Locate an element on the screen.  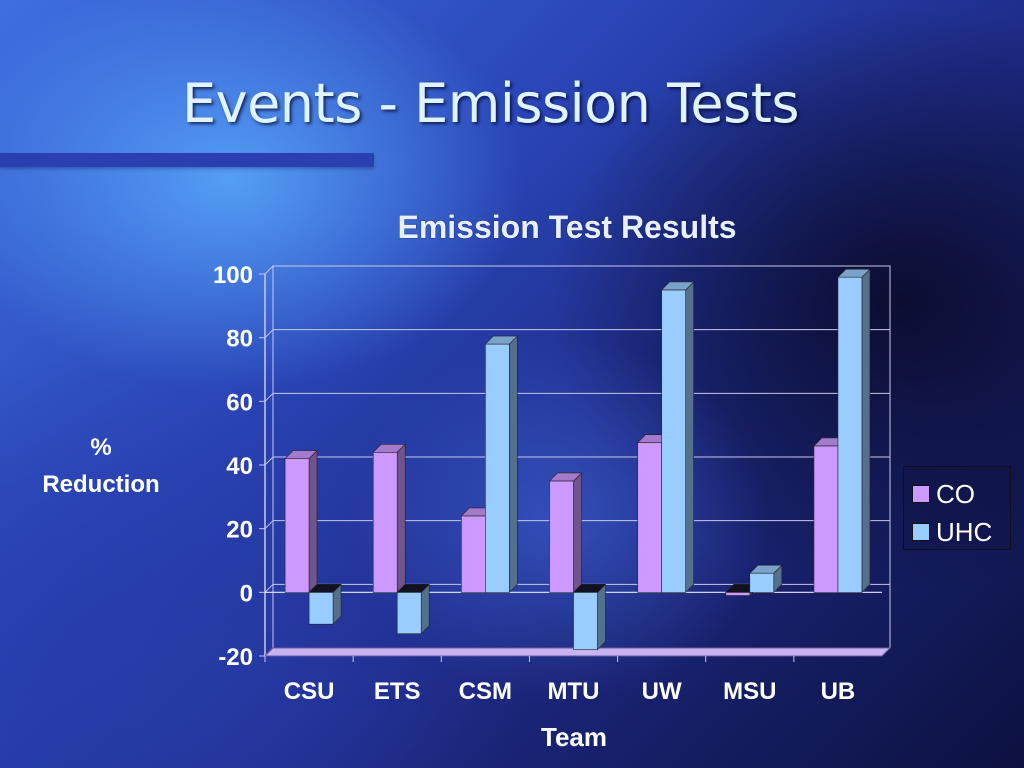
bar-co-mtu-side is located at coordinates (577, 533).